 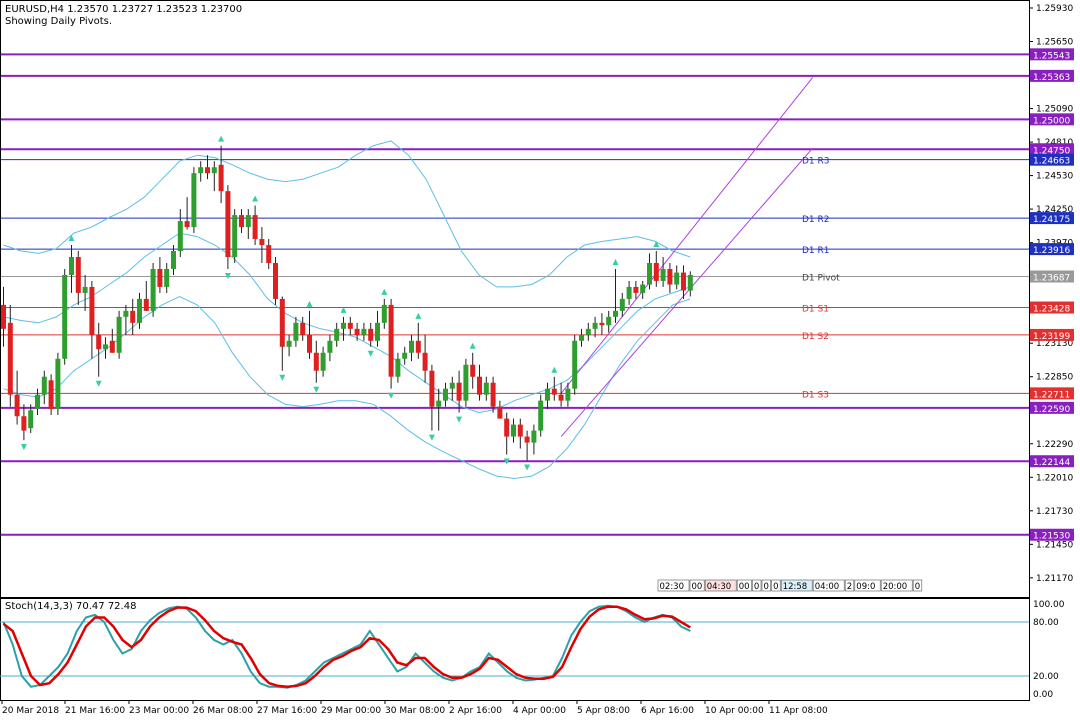 What do you see at coordinates (821, 279) in the screenshot?
I see `pivot-name-7: D1 Pivot` at bounding box center [821, 279].